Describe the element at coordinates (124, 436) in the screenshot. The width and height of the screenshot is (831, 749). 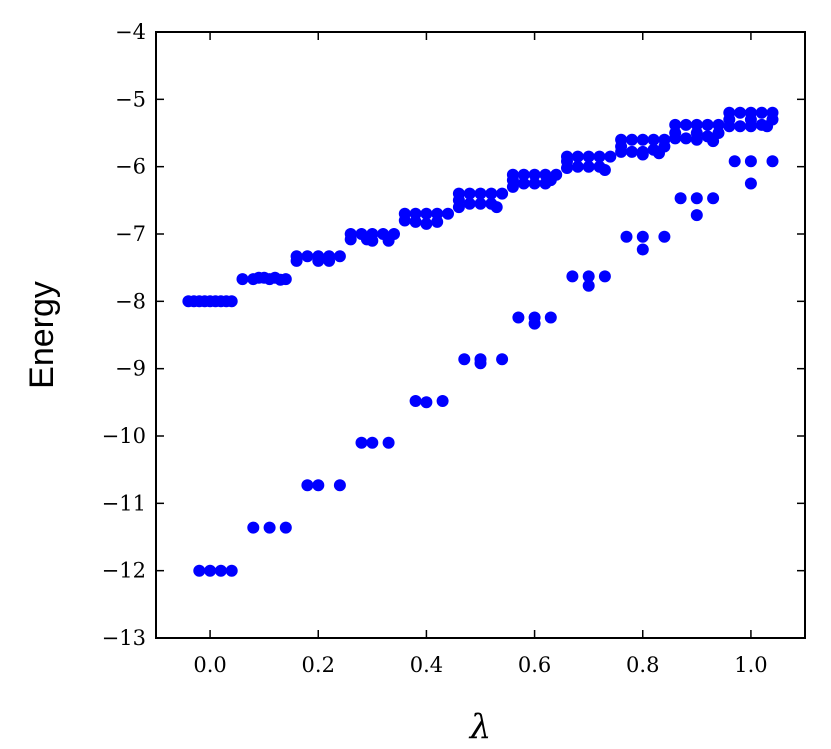
I see `y-tick-label: −10` at that location.